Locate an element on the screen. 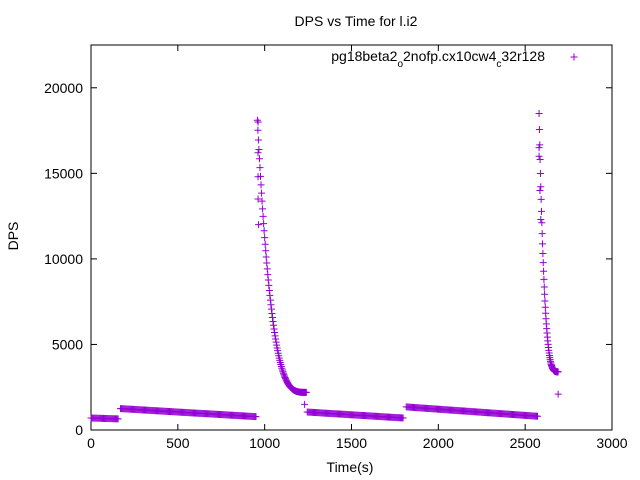 The image size is (640, 480). x-tick-label: 3000 is located at coordinates (611, 443).